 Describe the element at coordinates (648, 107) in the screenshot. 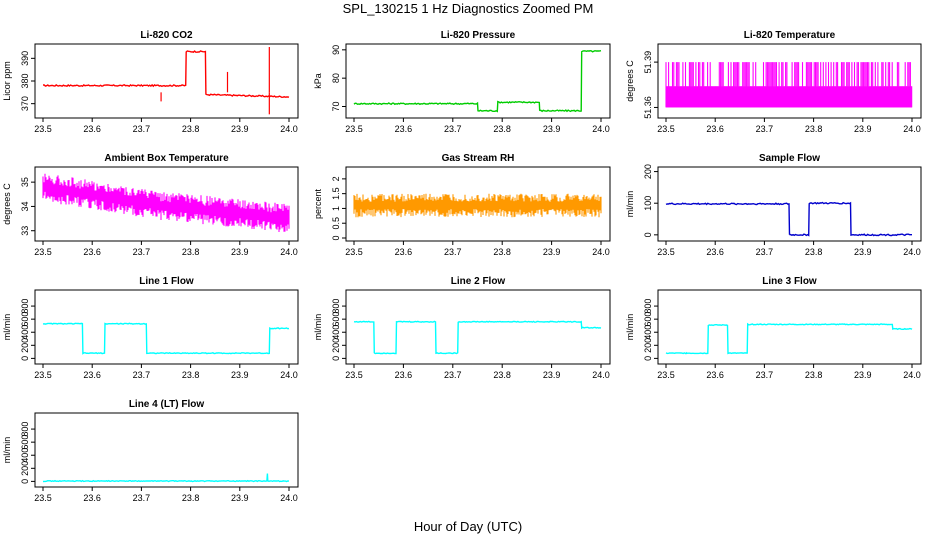

I see `y-tick-label: 51.36` at that location.